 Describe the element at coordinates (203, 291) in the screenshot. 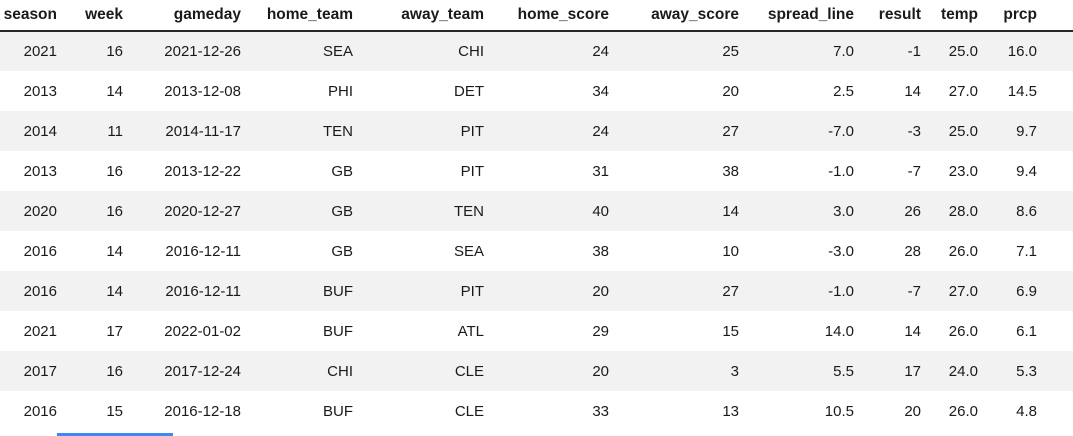

I see `table-cell-gameday: 2016-12-11` at that location.